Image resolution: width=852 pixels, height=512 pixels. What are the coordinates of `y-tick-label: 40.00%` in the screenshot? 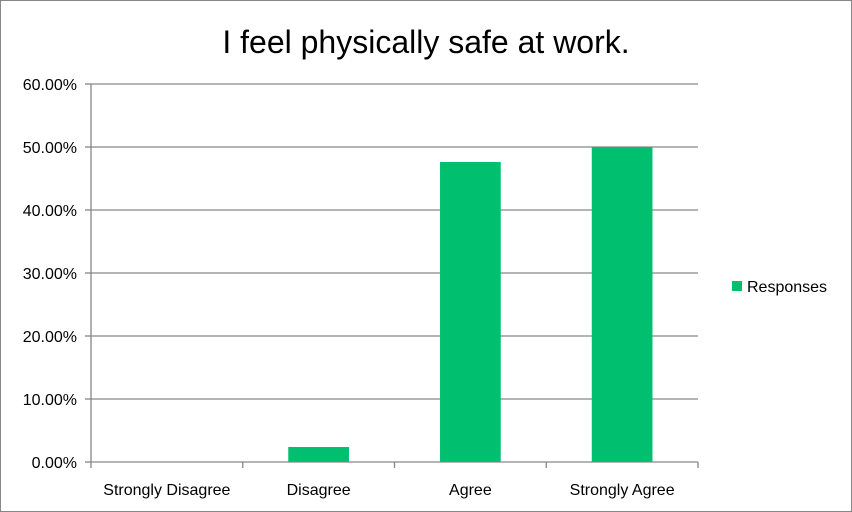 It's located at (50, 211).